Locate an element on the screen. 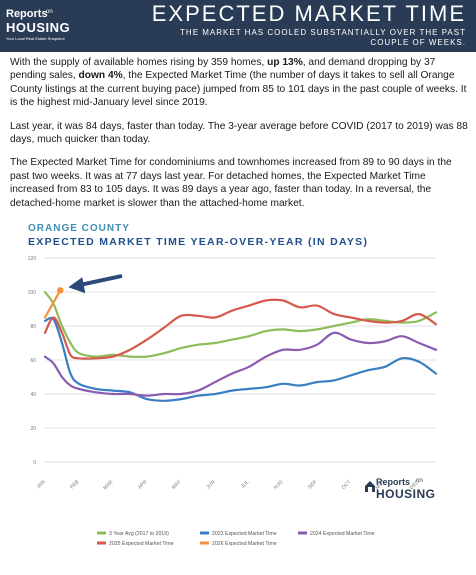  highlight-text: up 13% is located at coordinates (285, 62).